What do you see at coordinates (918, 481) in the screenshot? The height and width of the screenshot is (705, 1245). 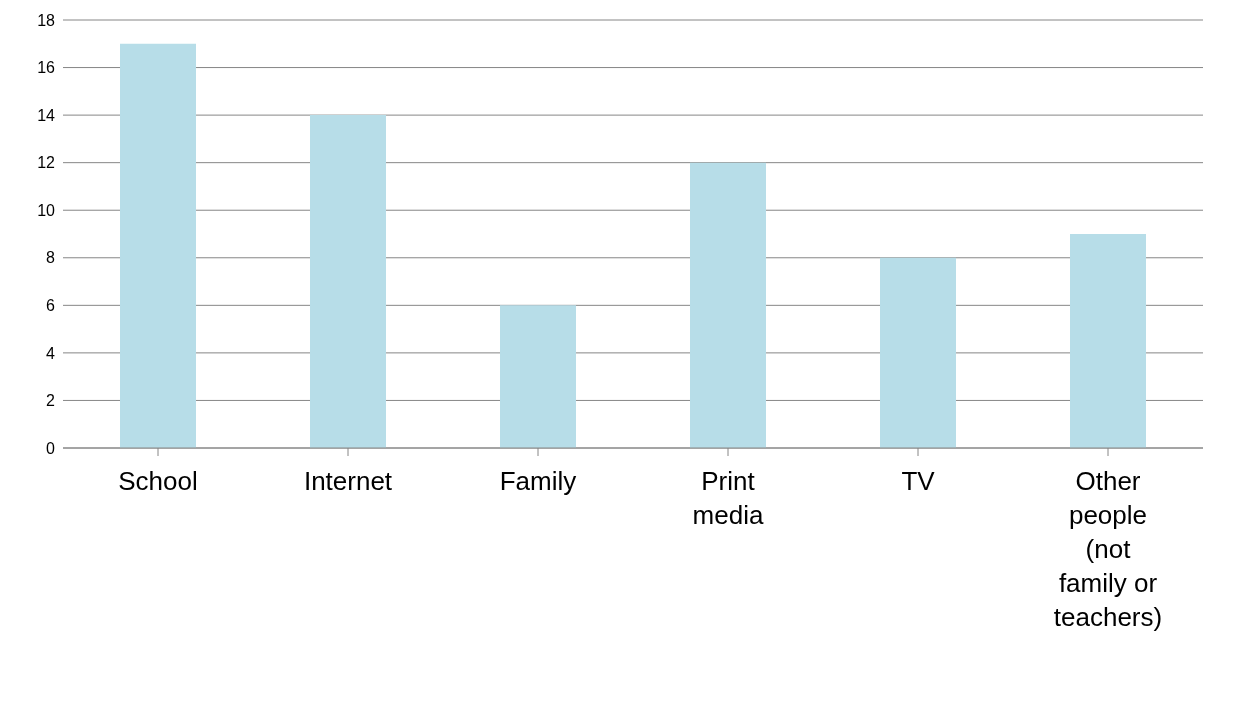 I see `x-tick-label: TV` at bounding box center [918, 481].